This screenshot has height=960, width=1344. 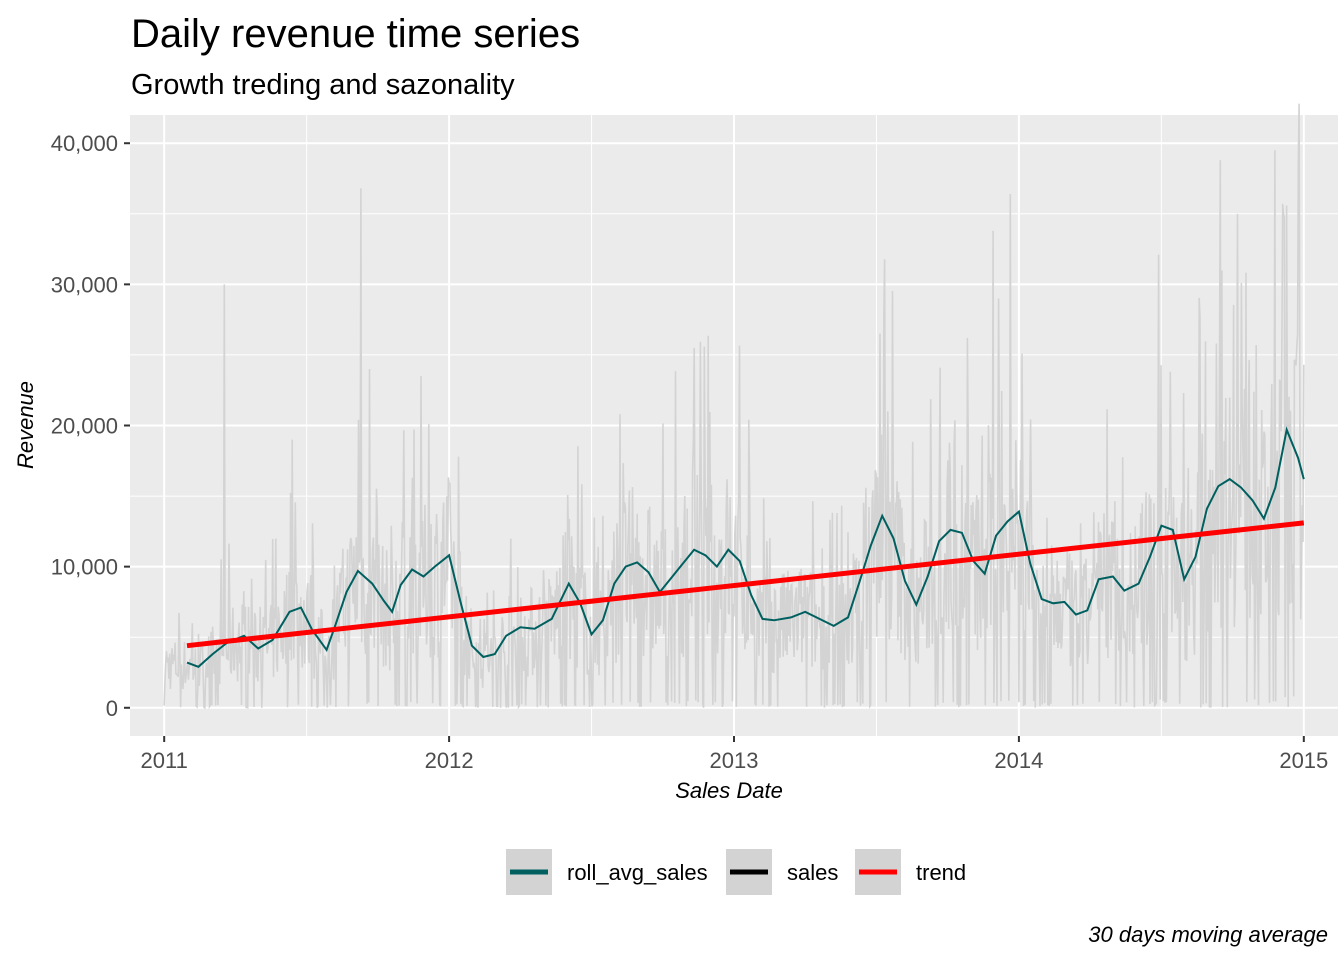 I want to click on x-tick-label: 2014, so click(x=1018, y=760).